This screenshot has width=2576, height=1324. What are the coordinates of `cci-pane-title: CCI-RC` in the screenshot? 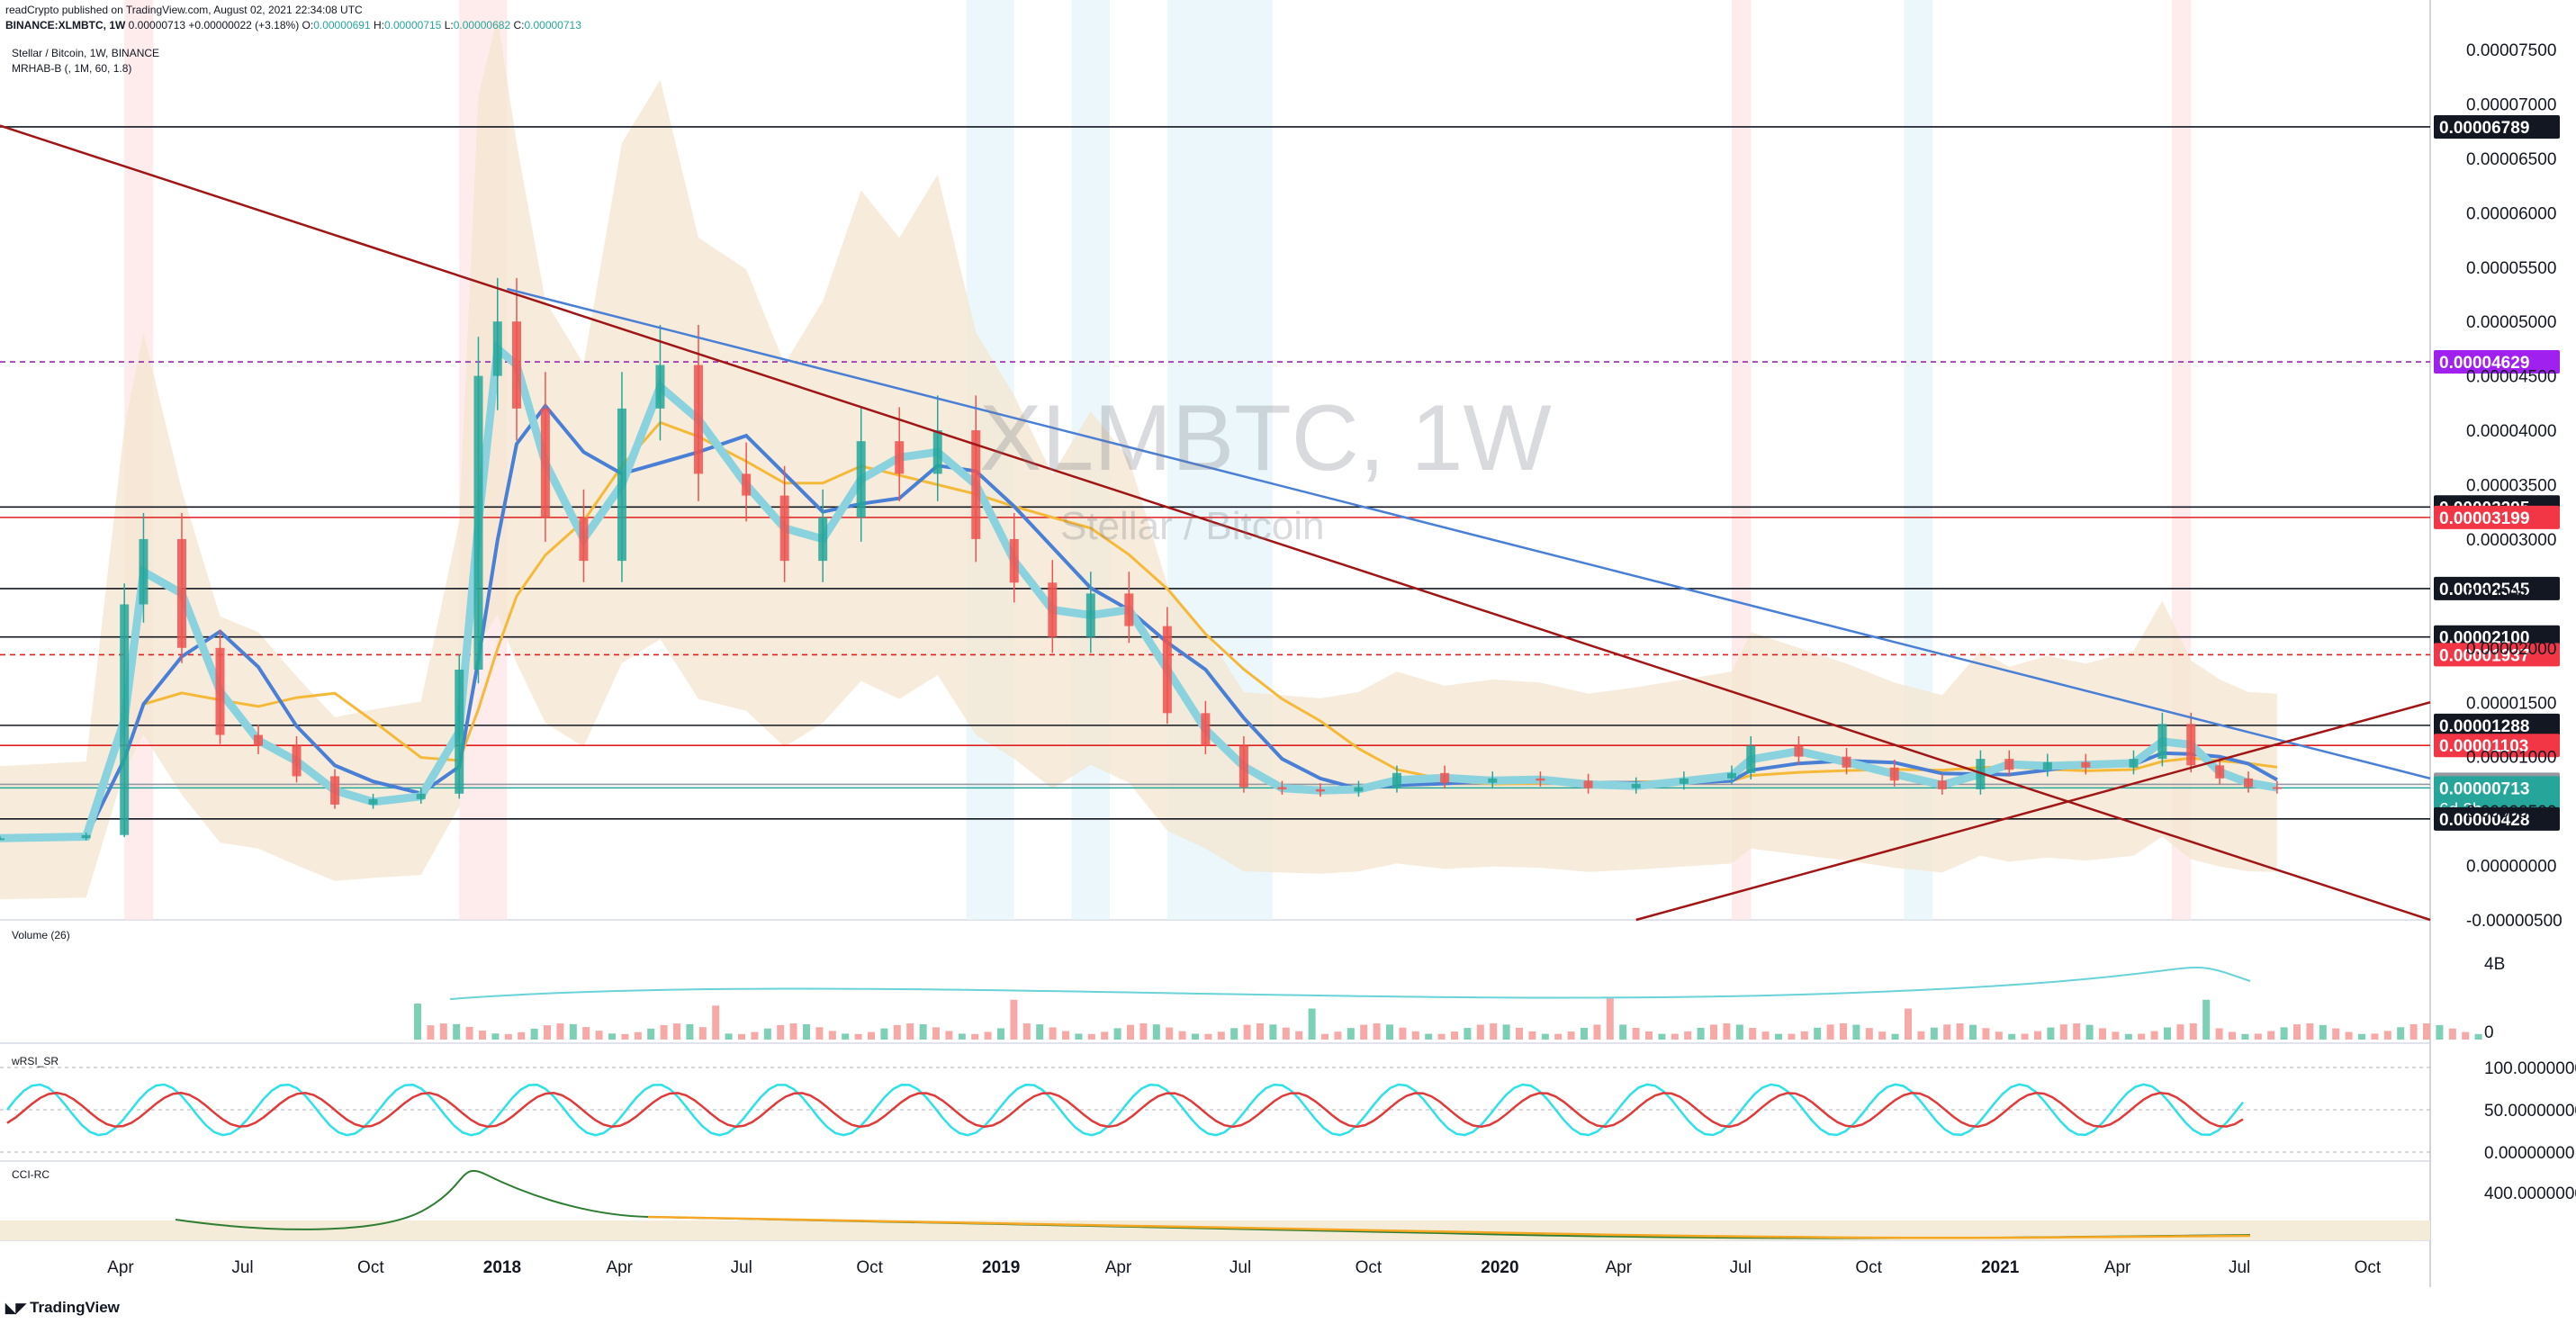 It's located at (31, 1175).